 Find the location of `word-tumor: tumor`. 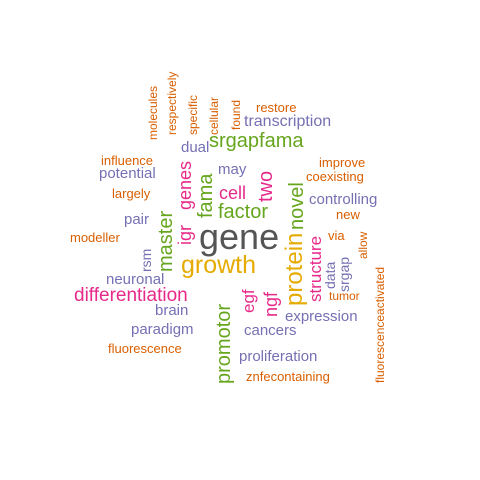

word-tumor: tumor is located at coordinates (344, 296).